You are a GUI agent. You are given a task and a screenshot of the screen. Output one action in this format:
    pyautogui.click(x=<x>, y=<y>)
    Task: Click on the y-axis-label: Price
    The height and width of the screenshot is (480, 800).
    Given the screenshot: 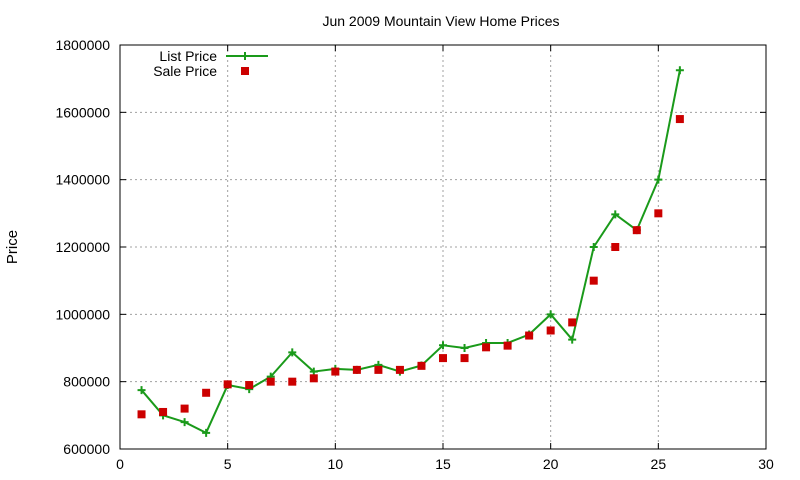 What is the action you would take?
    pyautogui.click(x=12, y=247)
    